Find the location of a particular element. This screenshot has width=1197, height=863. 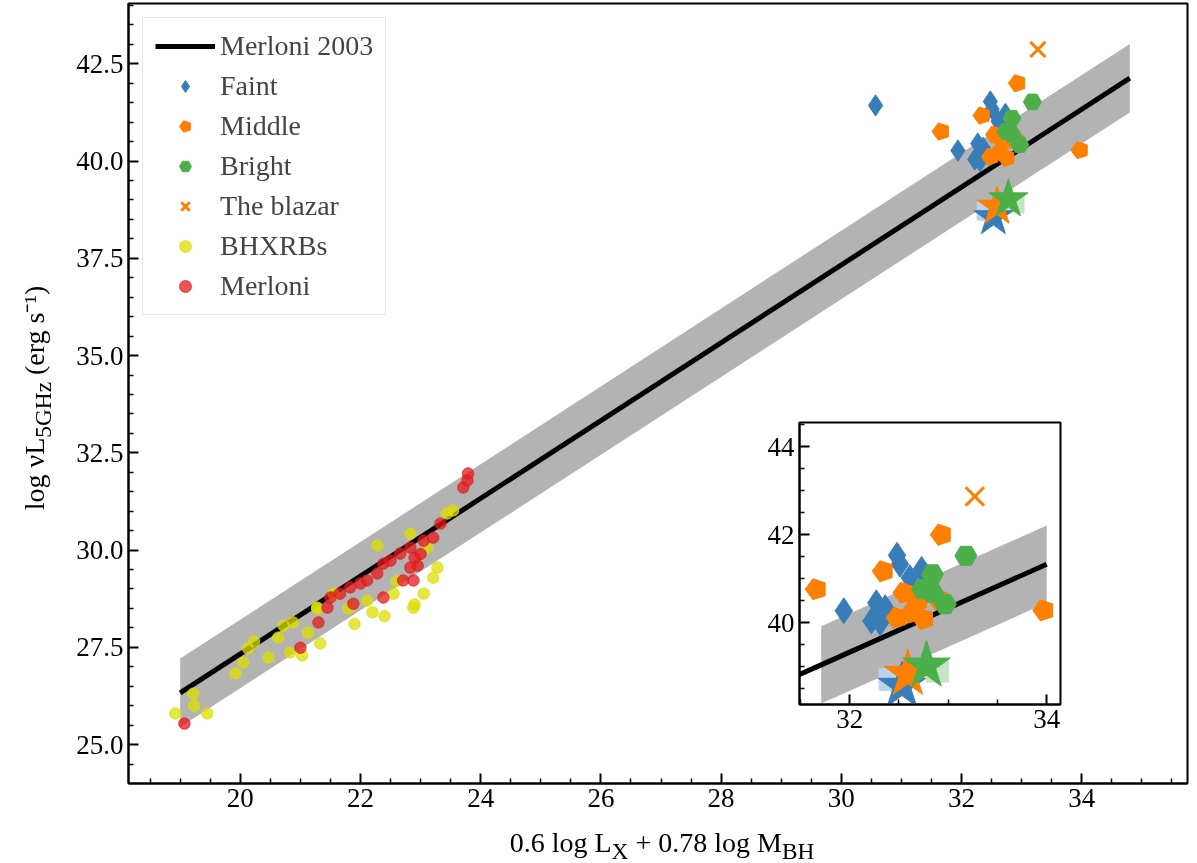

legend-label: Merloni is located at coordinates (265, 286).